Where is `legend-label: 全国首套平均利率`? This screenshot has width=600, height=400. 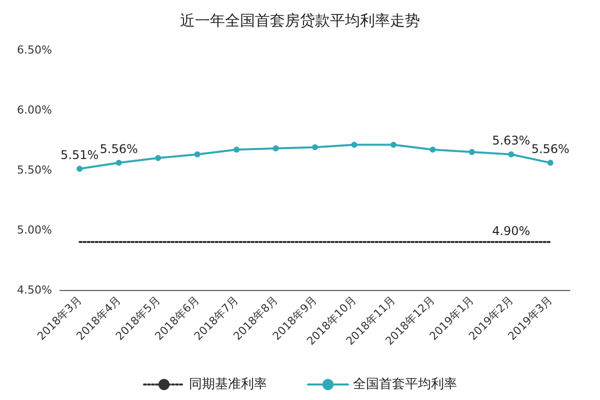
legend-label: 全国首套平均利率 is located at coordinates (405, 384).